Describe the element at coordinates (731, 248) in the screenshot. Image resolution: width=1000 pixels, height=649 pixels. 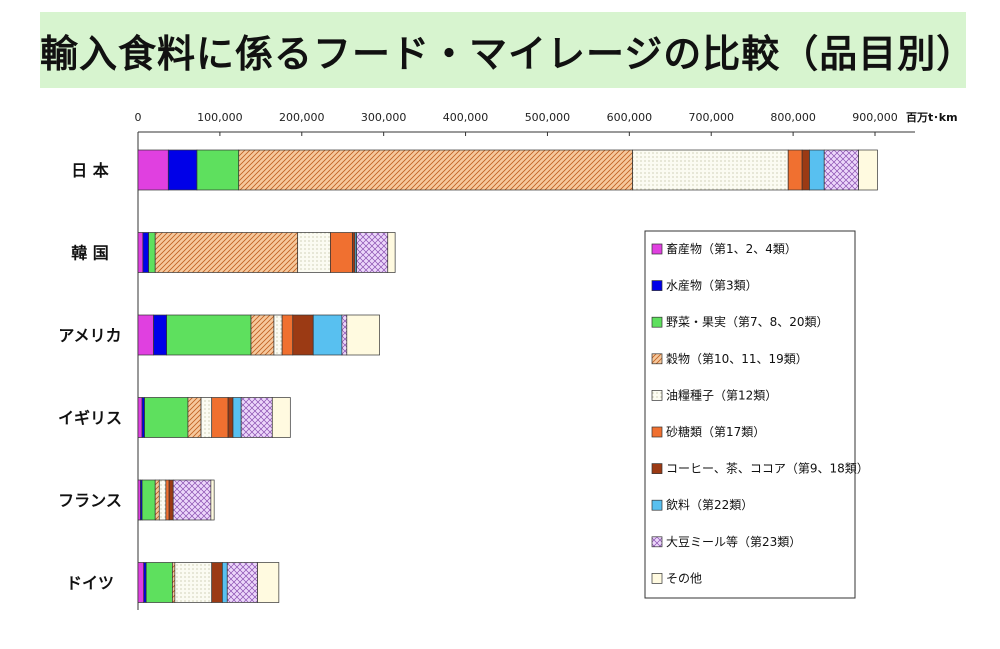
I see `legend-label: 畜産物（第1、2、4類）` at that location.